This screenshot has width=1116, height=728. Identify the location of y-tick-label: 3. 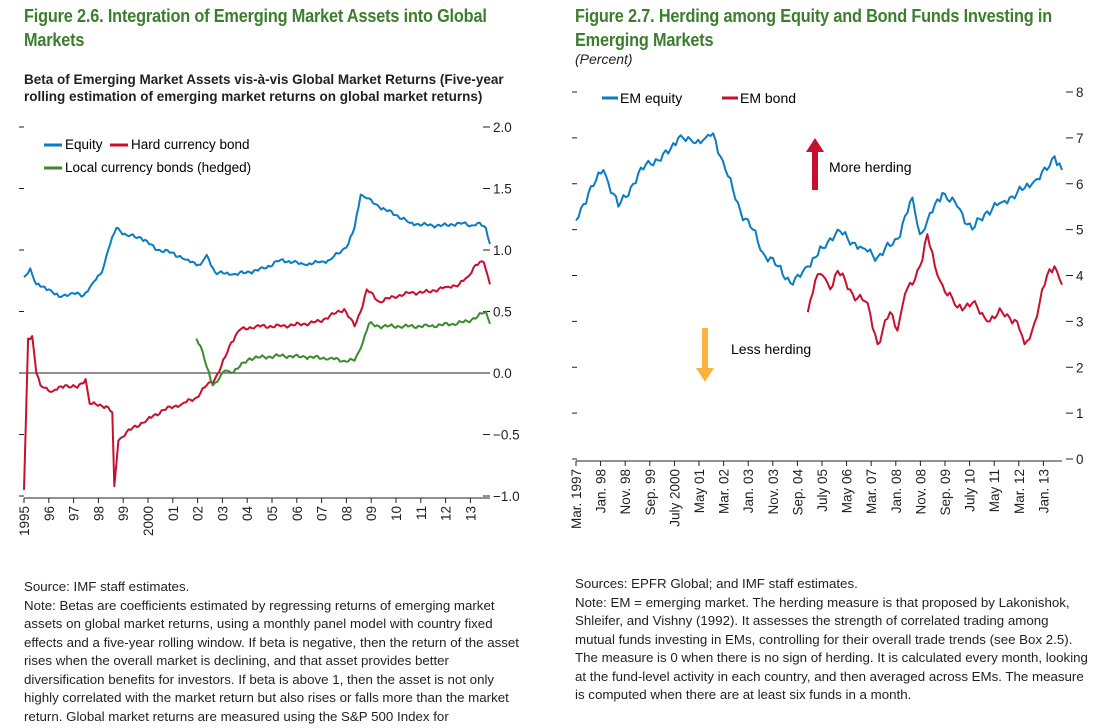
(1080, 321).